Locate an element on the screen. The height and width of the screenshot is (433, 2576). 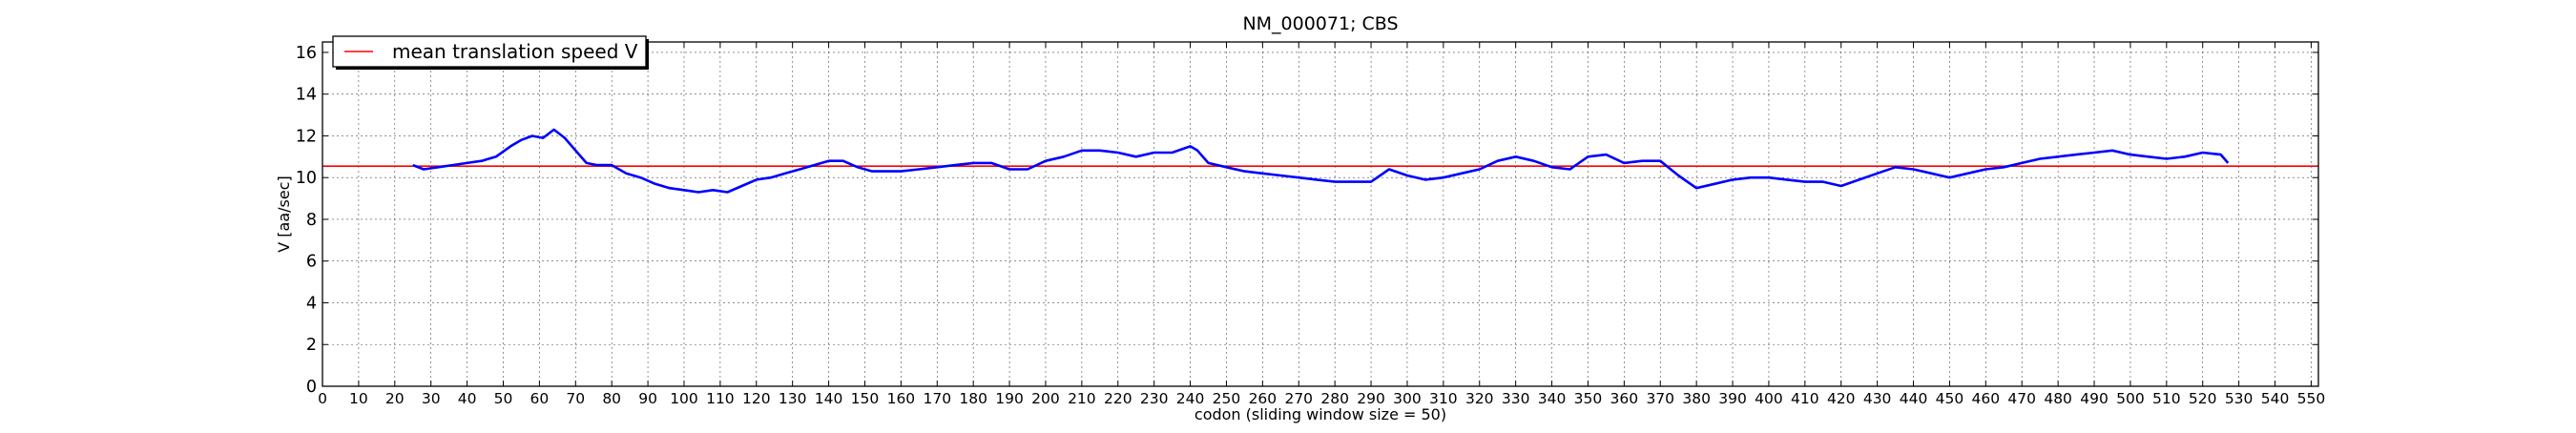
x-tick-label: 200 is located at coordinates (1045, 398).